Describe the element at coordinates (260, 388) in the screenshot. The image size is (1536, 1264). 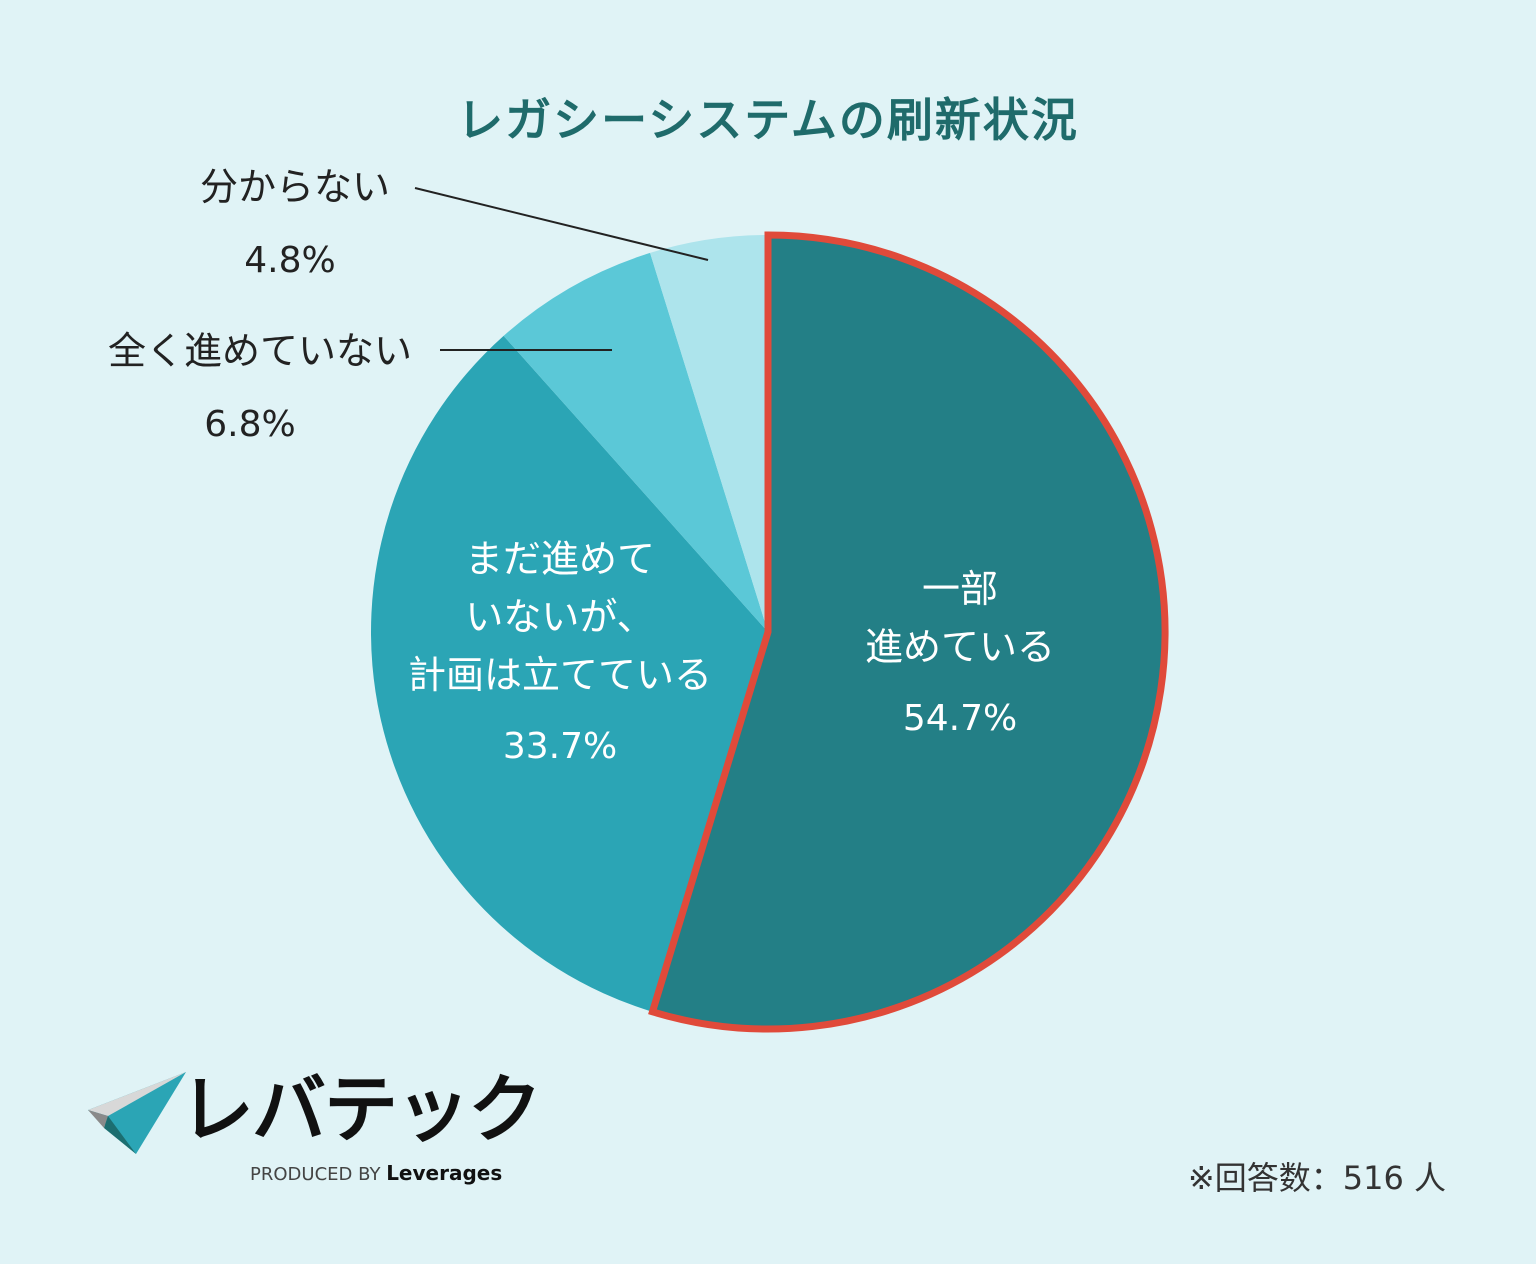
I see `slice-label-not-at-all: 全く進めていない 6.8%` at that location.